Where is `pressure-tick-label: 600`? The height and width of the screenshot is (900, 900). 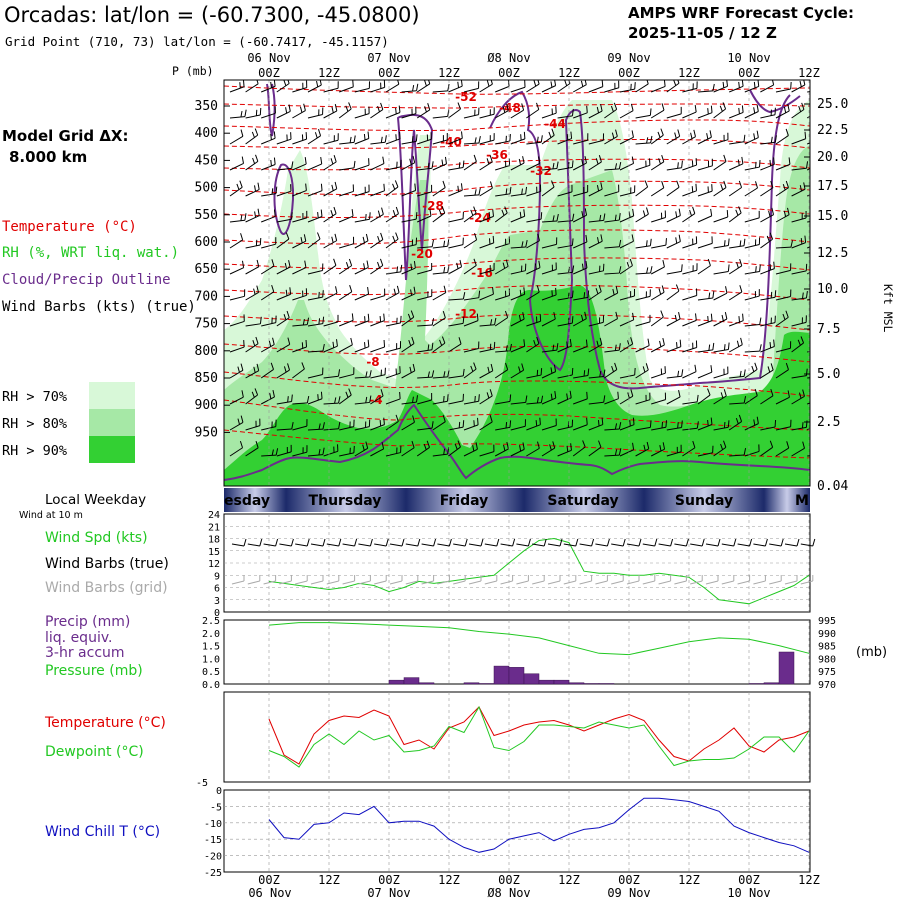
pressure-tick-label: 600 is located at coordinates (206, 242).